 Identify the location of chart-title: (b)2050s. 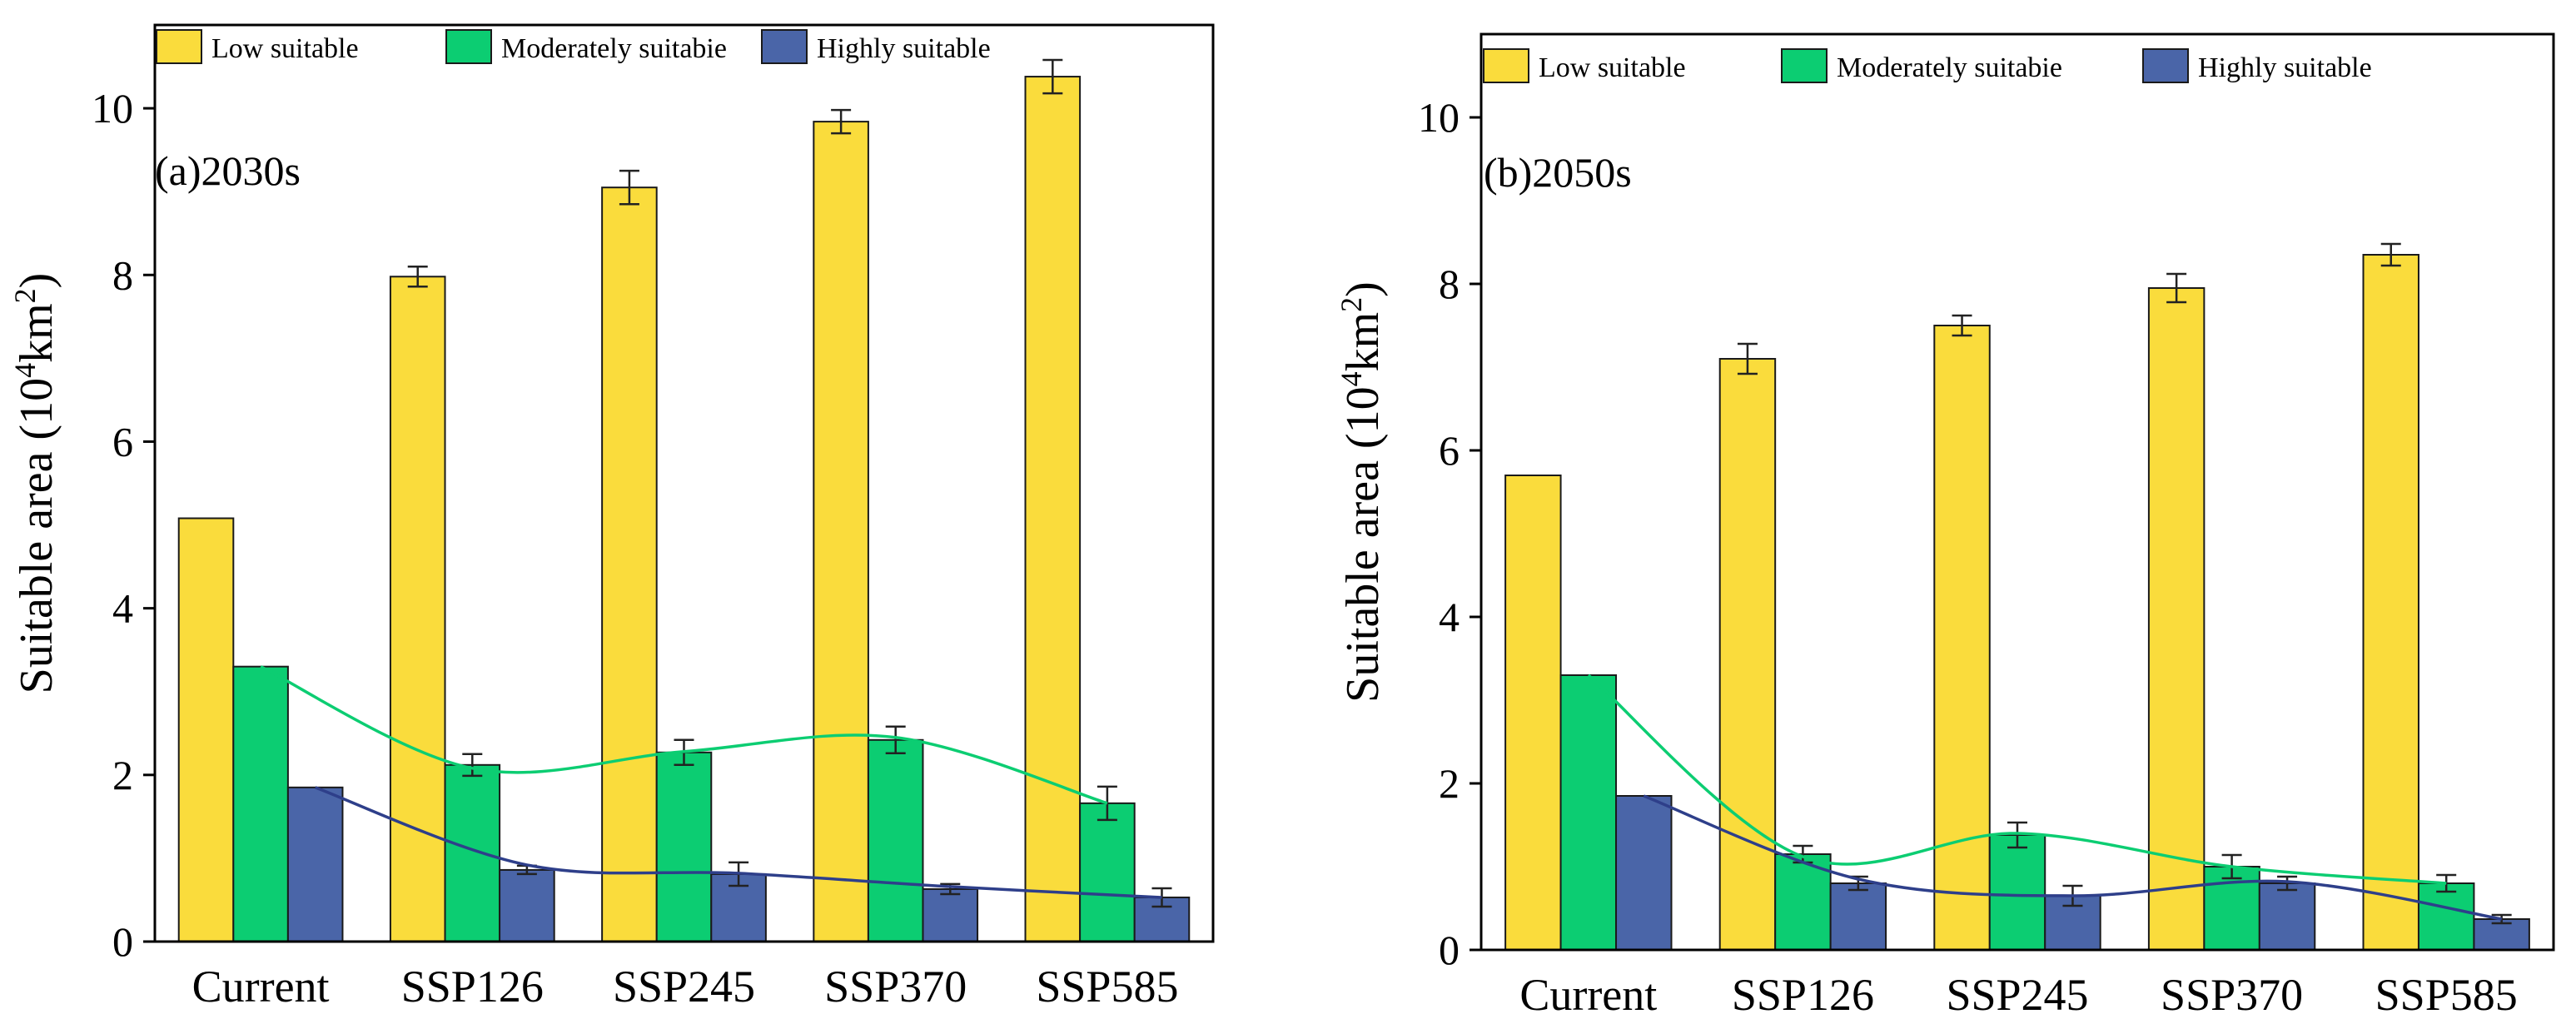
(1558, 172).